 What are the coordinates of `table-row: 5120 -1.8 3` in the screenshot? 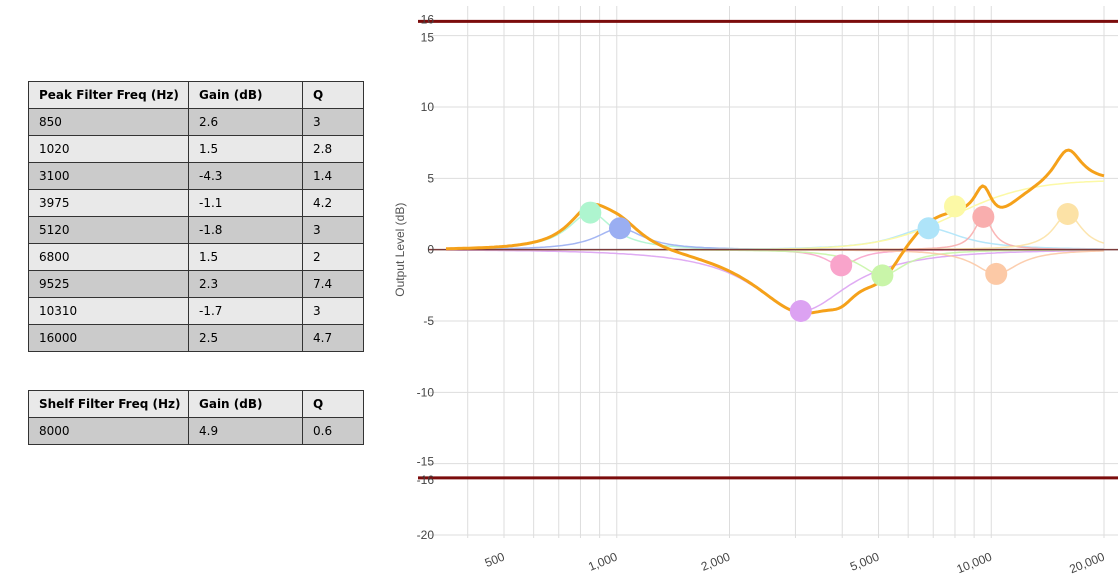 It's located at (196, 230).